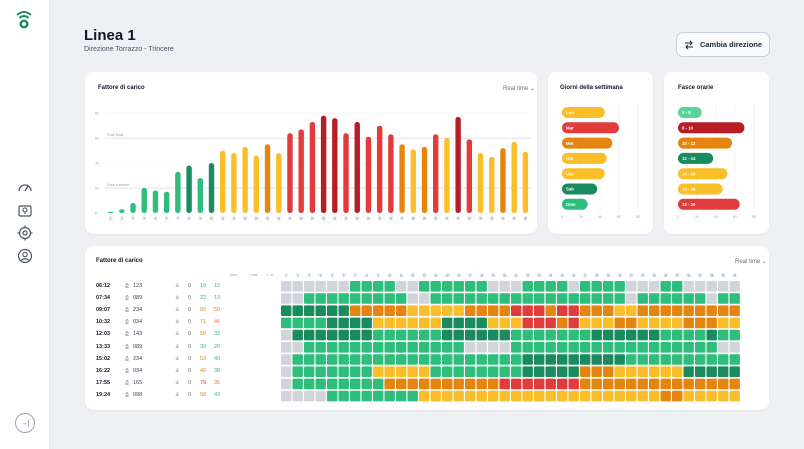 This screenshot has width=804, height=449. I want to click on page-title: Linea 1, so click(110, 35).